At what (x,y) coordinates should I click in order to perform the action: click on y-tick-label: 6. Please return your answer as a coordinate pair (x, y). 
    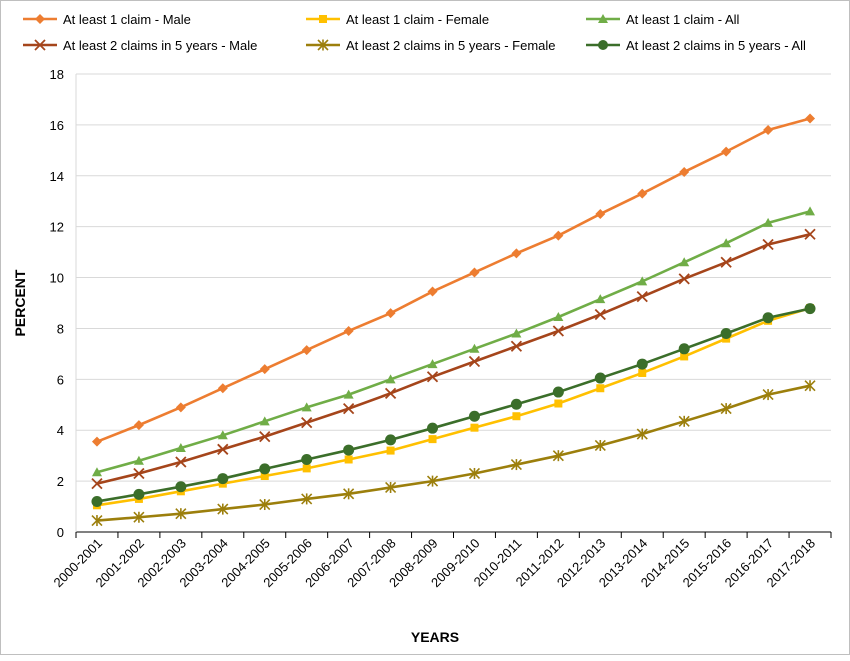
    Looking at the image, I should click on (60, 379).